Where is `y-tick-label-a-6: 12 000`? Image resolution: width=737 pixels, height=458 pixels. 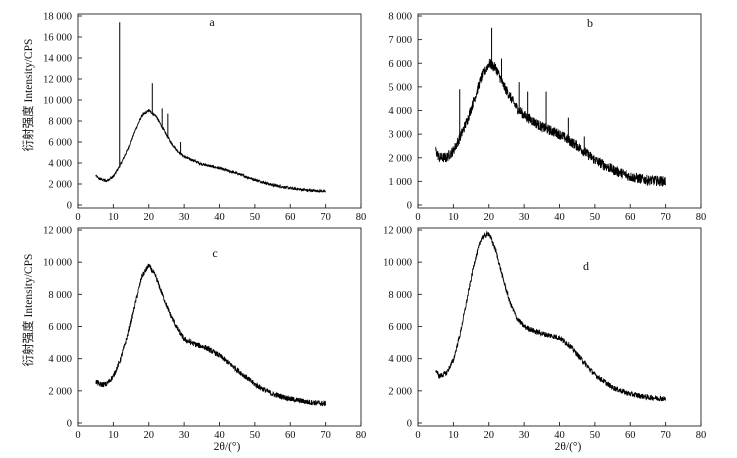 y-tick-label-a-6: 12 000 is located at coordinates (57, 80).